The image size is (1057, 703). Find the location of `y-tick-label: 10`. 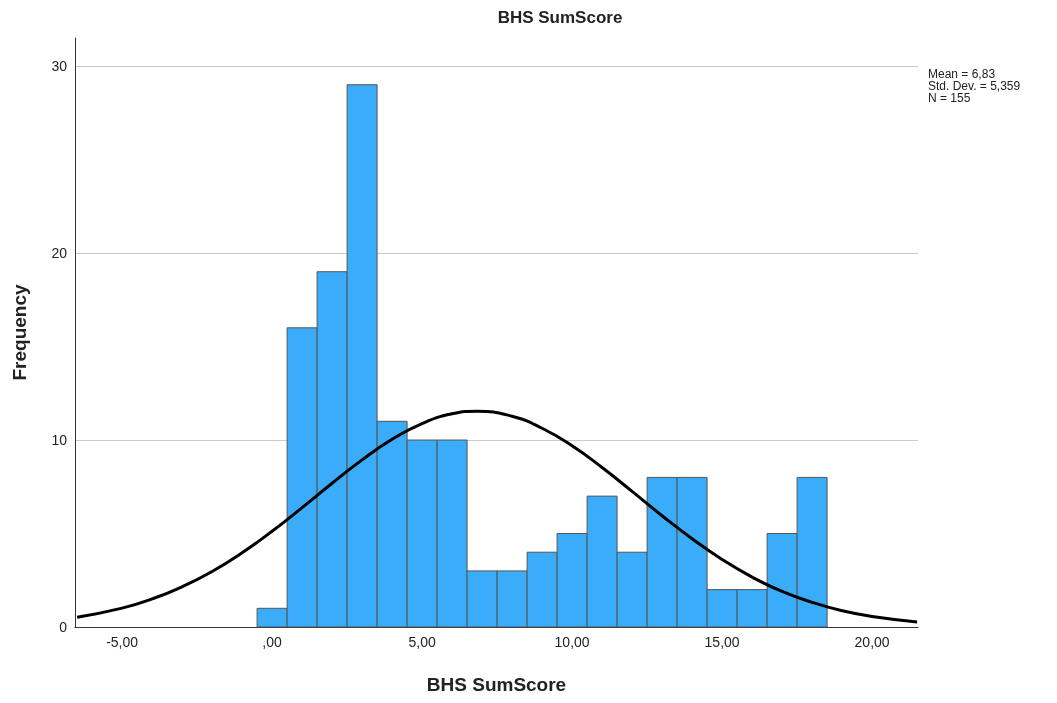

y-tick-label: 10 is located at coordinates (59, 440).